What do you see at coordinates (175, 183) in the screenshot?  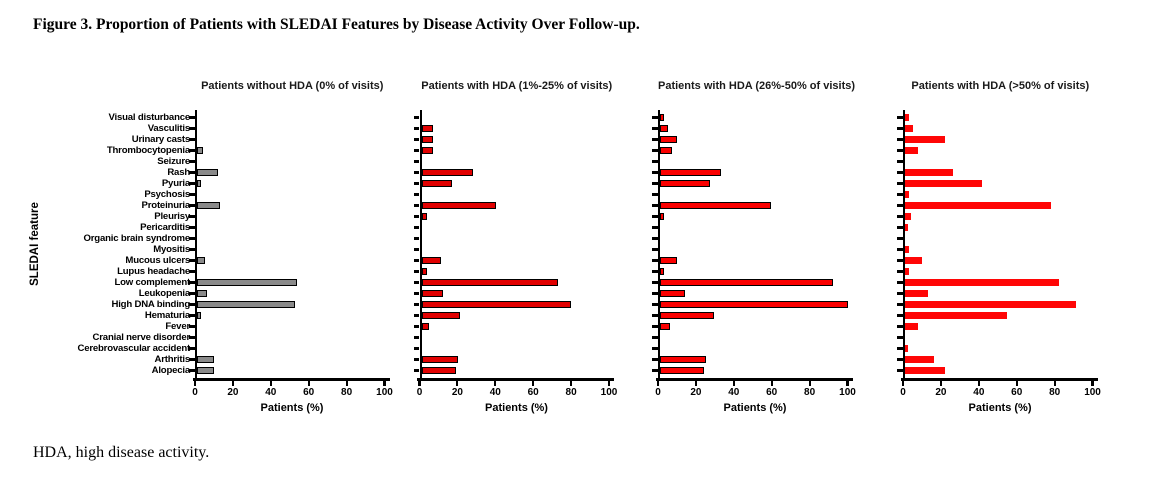 I see `category-label: Pyuria` at bounding box center [175, 183].